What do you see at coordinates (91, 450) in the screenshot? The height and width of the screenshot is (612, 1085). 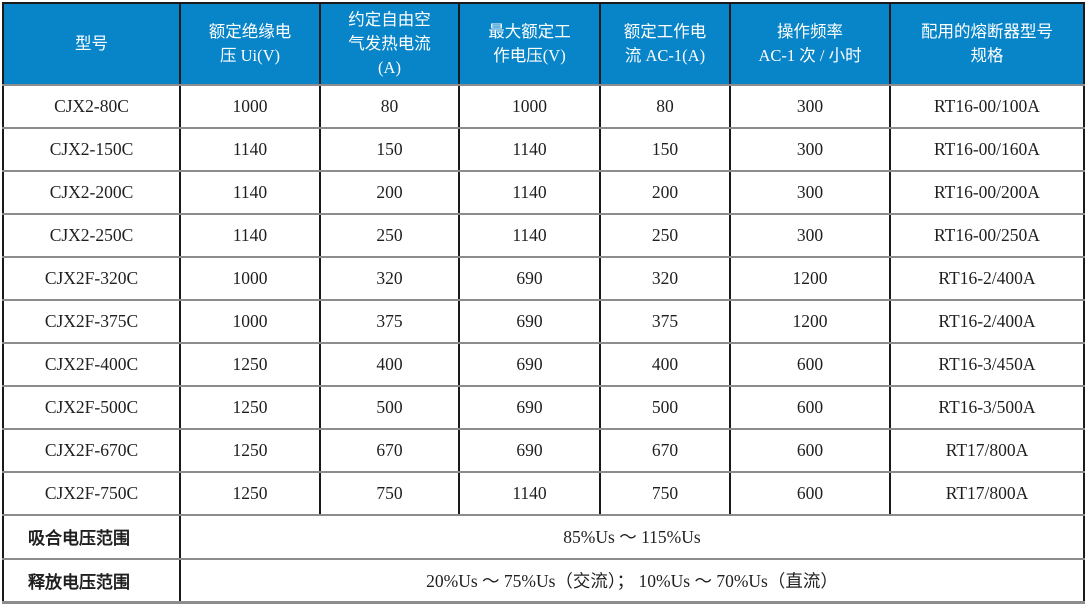 I see `model-cell: CJX2F-670C` at bounding box center [91, 450].